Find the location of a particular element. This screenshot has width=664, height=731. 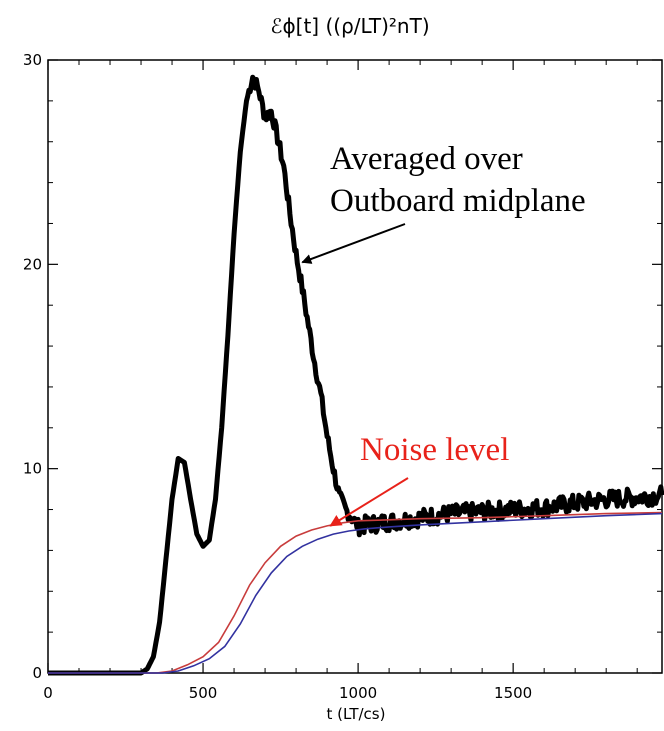

y-tick-label: 20 is located at coordinates (32, 264).